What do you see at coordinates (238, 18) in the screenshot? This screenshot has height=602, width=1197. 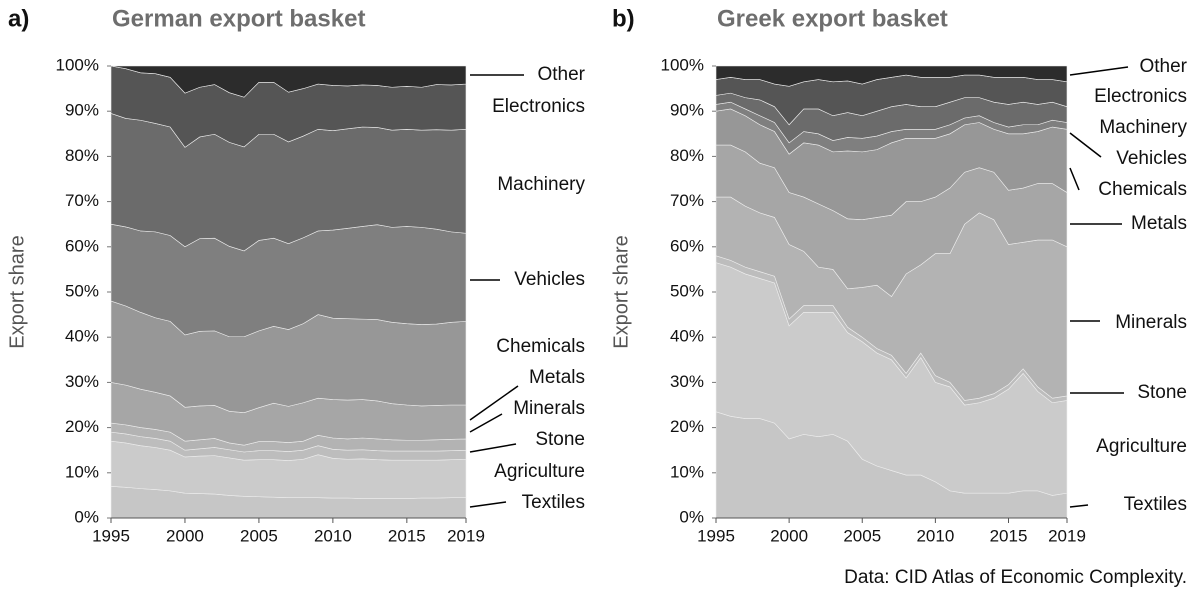 I see `chart-title: German export basket` at bounding box center [238, 18].